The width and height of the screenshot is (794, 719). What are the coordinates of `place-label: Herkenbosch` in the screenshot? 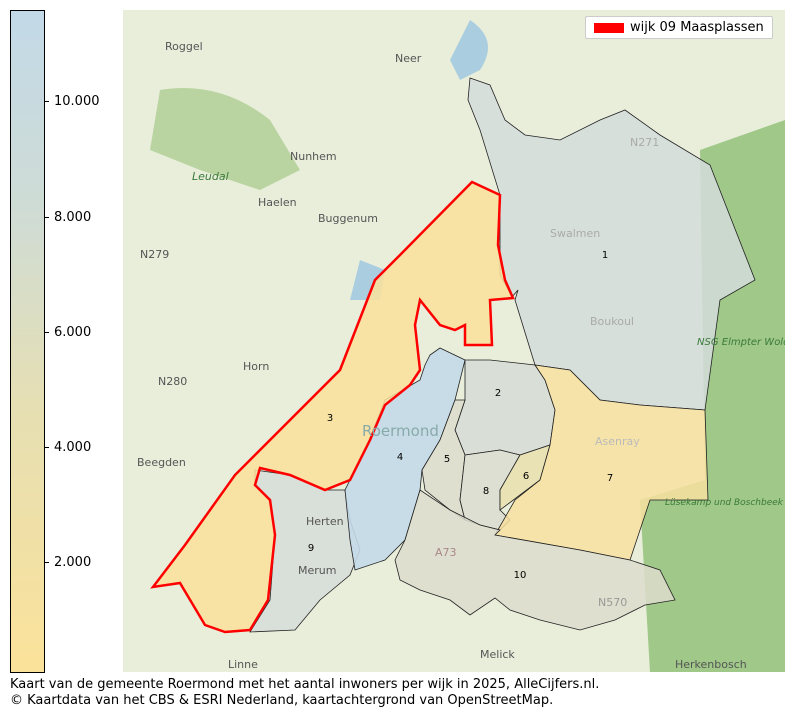 It's located at (711, 664).